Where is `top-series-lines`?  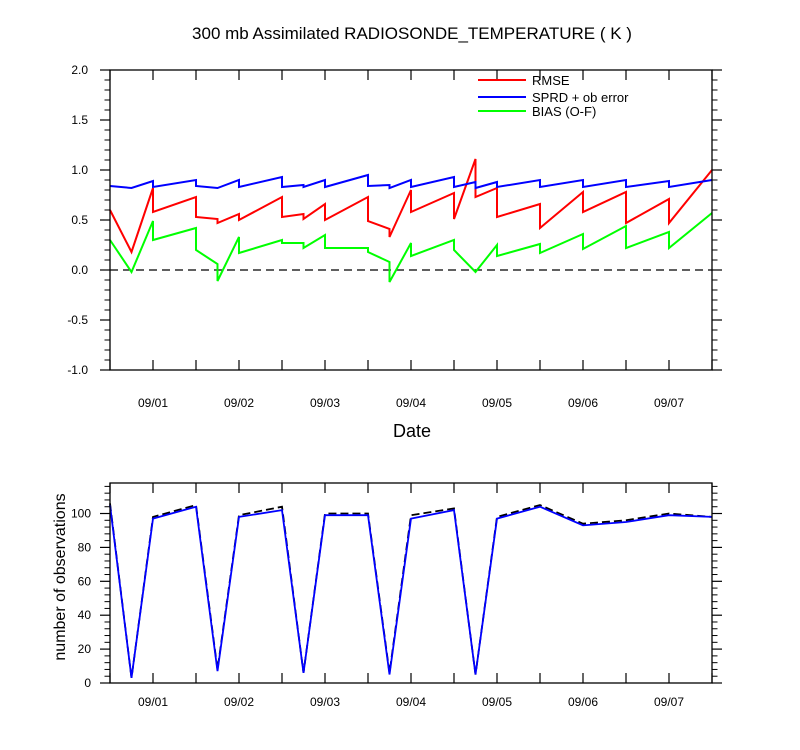
top-series-lines is located at coordinates (411, 220).